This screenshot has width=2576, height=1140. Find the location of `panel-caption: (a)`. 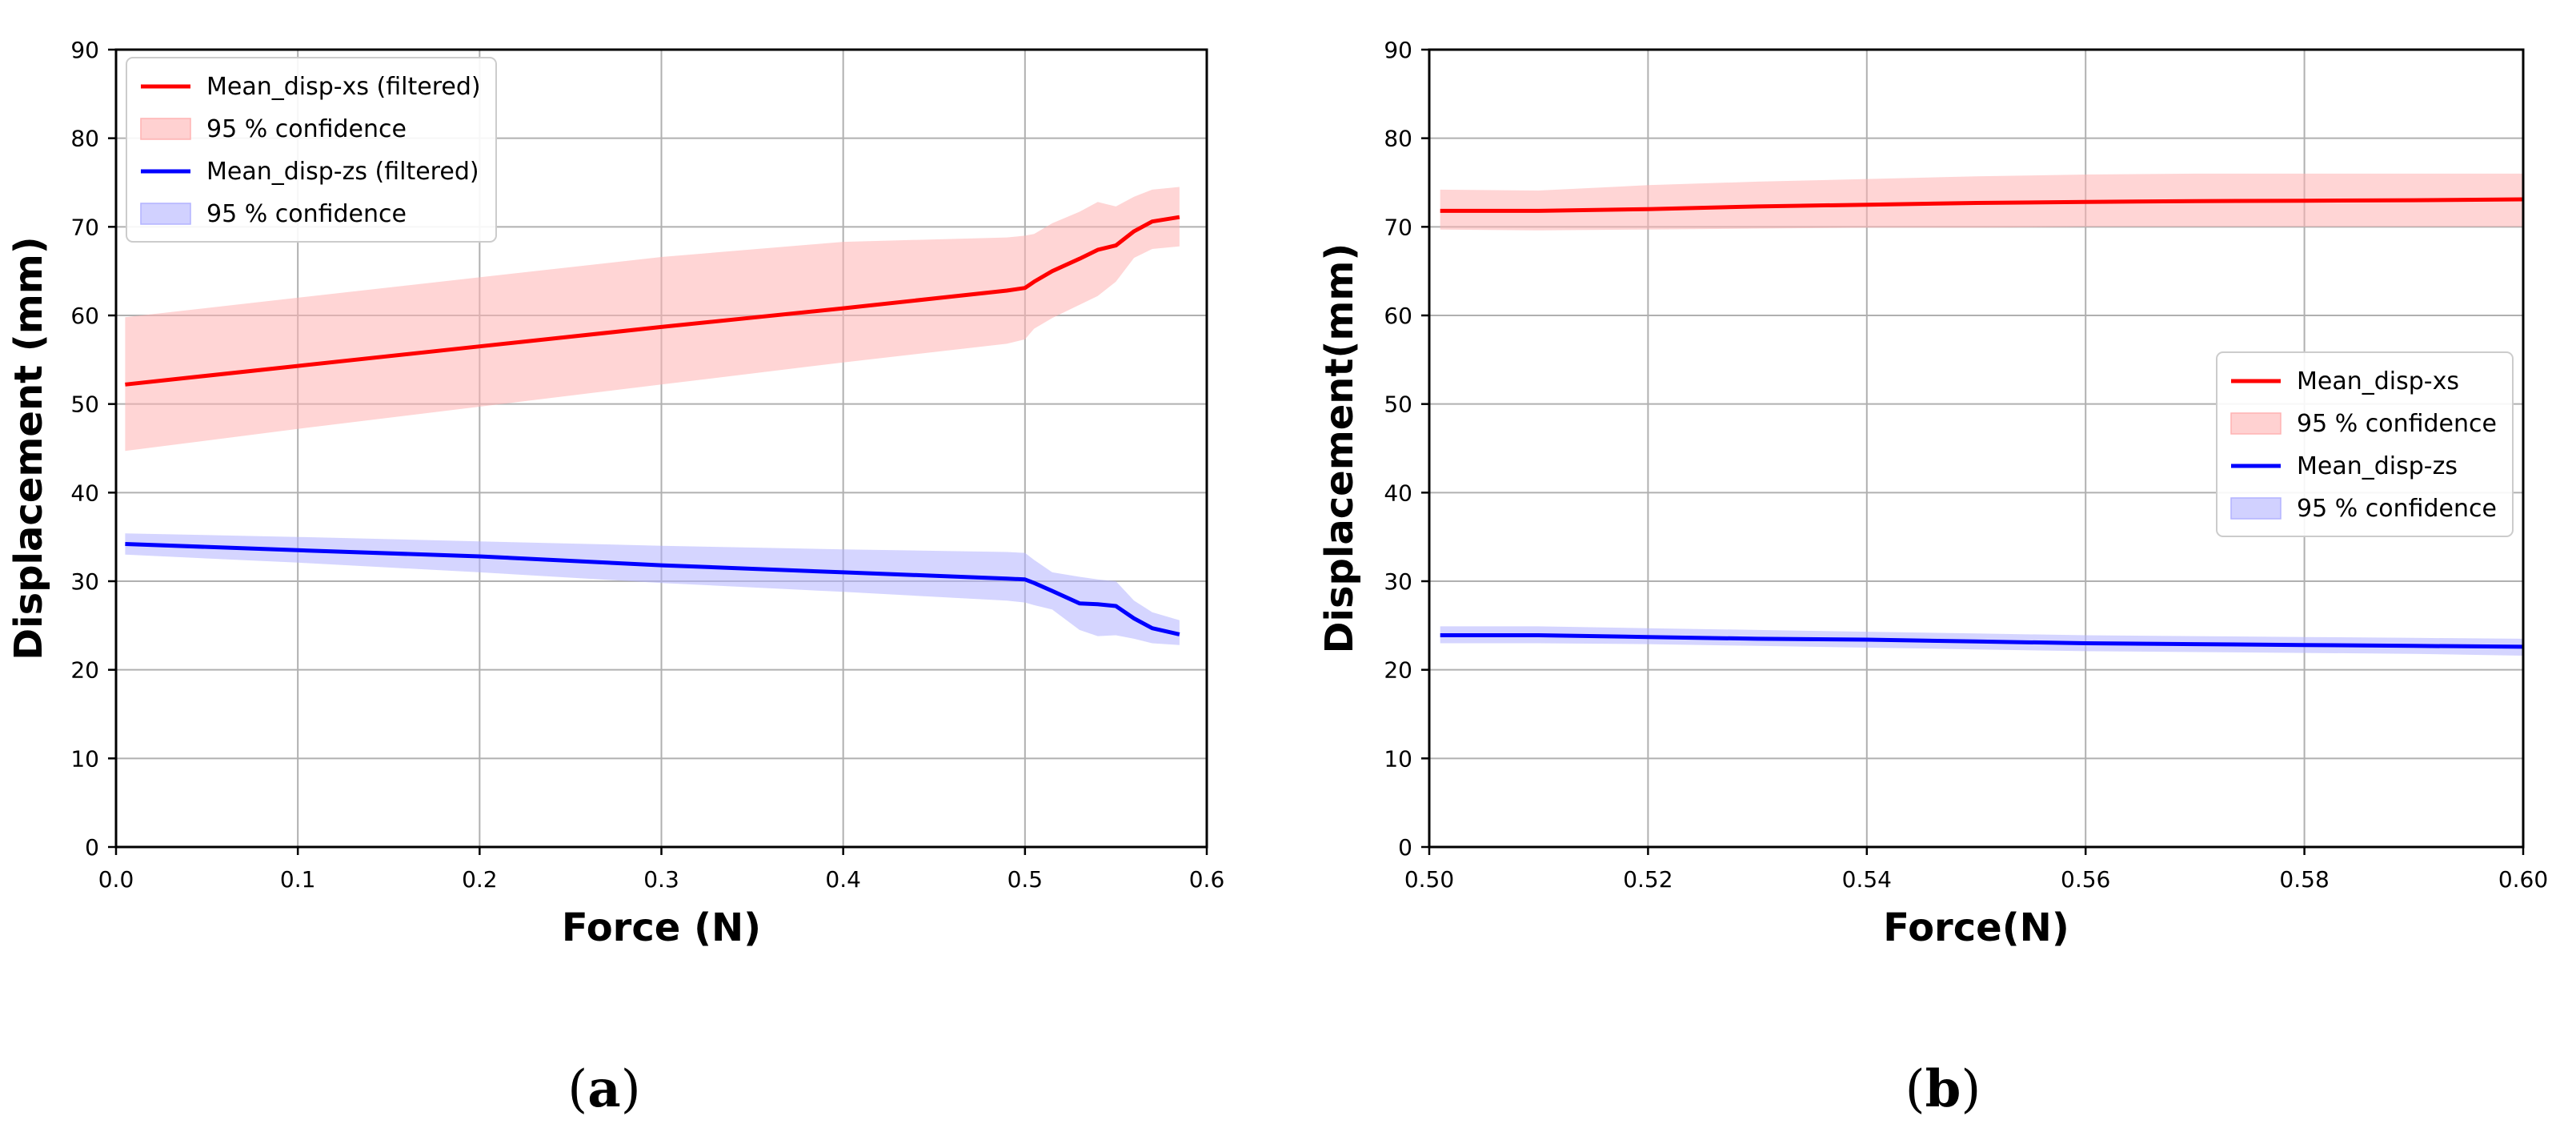

panel-caption: (a) is located at coordinates (603, 1089).